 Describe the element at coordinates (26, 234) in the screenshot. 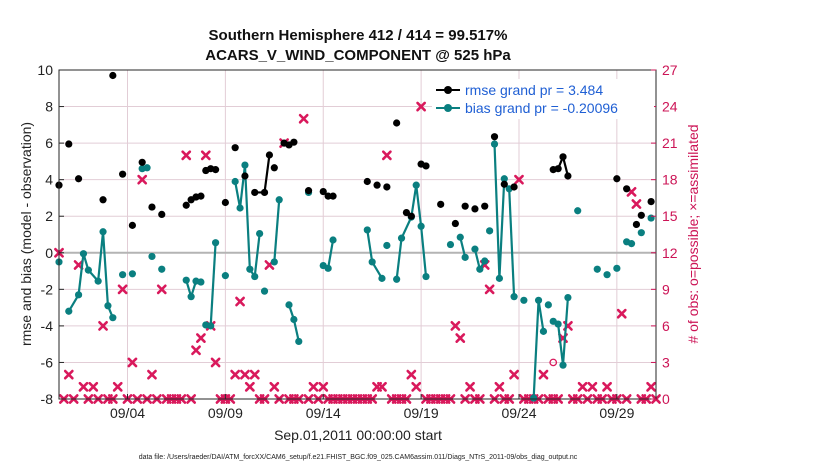

I see `y-axis-label-left: rmse and bias (model - observation)` at that location.